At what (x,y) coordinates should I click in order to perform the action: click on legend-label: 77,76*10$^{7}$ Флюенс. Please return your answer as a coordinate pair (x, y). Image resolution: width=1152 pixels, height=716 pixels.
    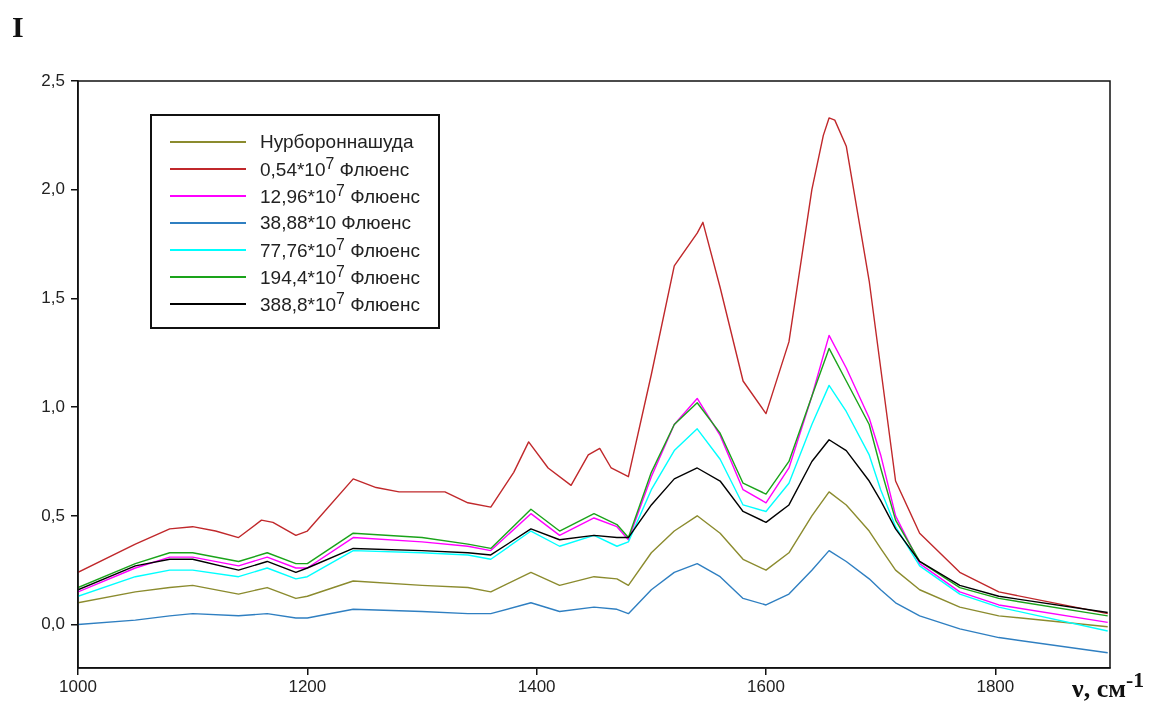
    Looking at the image, I should click on (340, 249).